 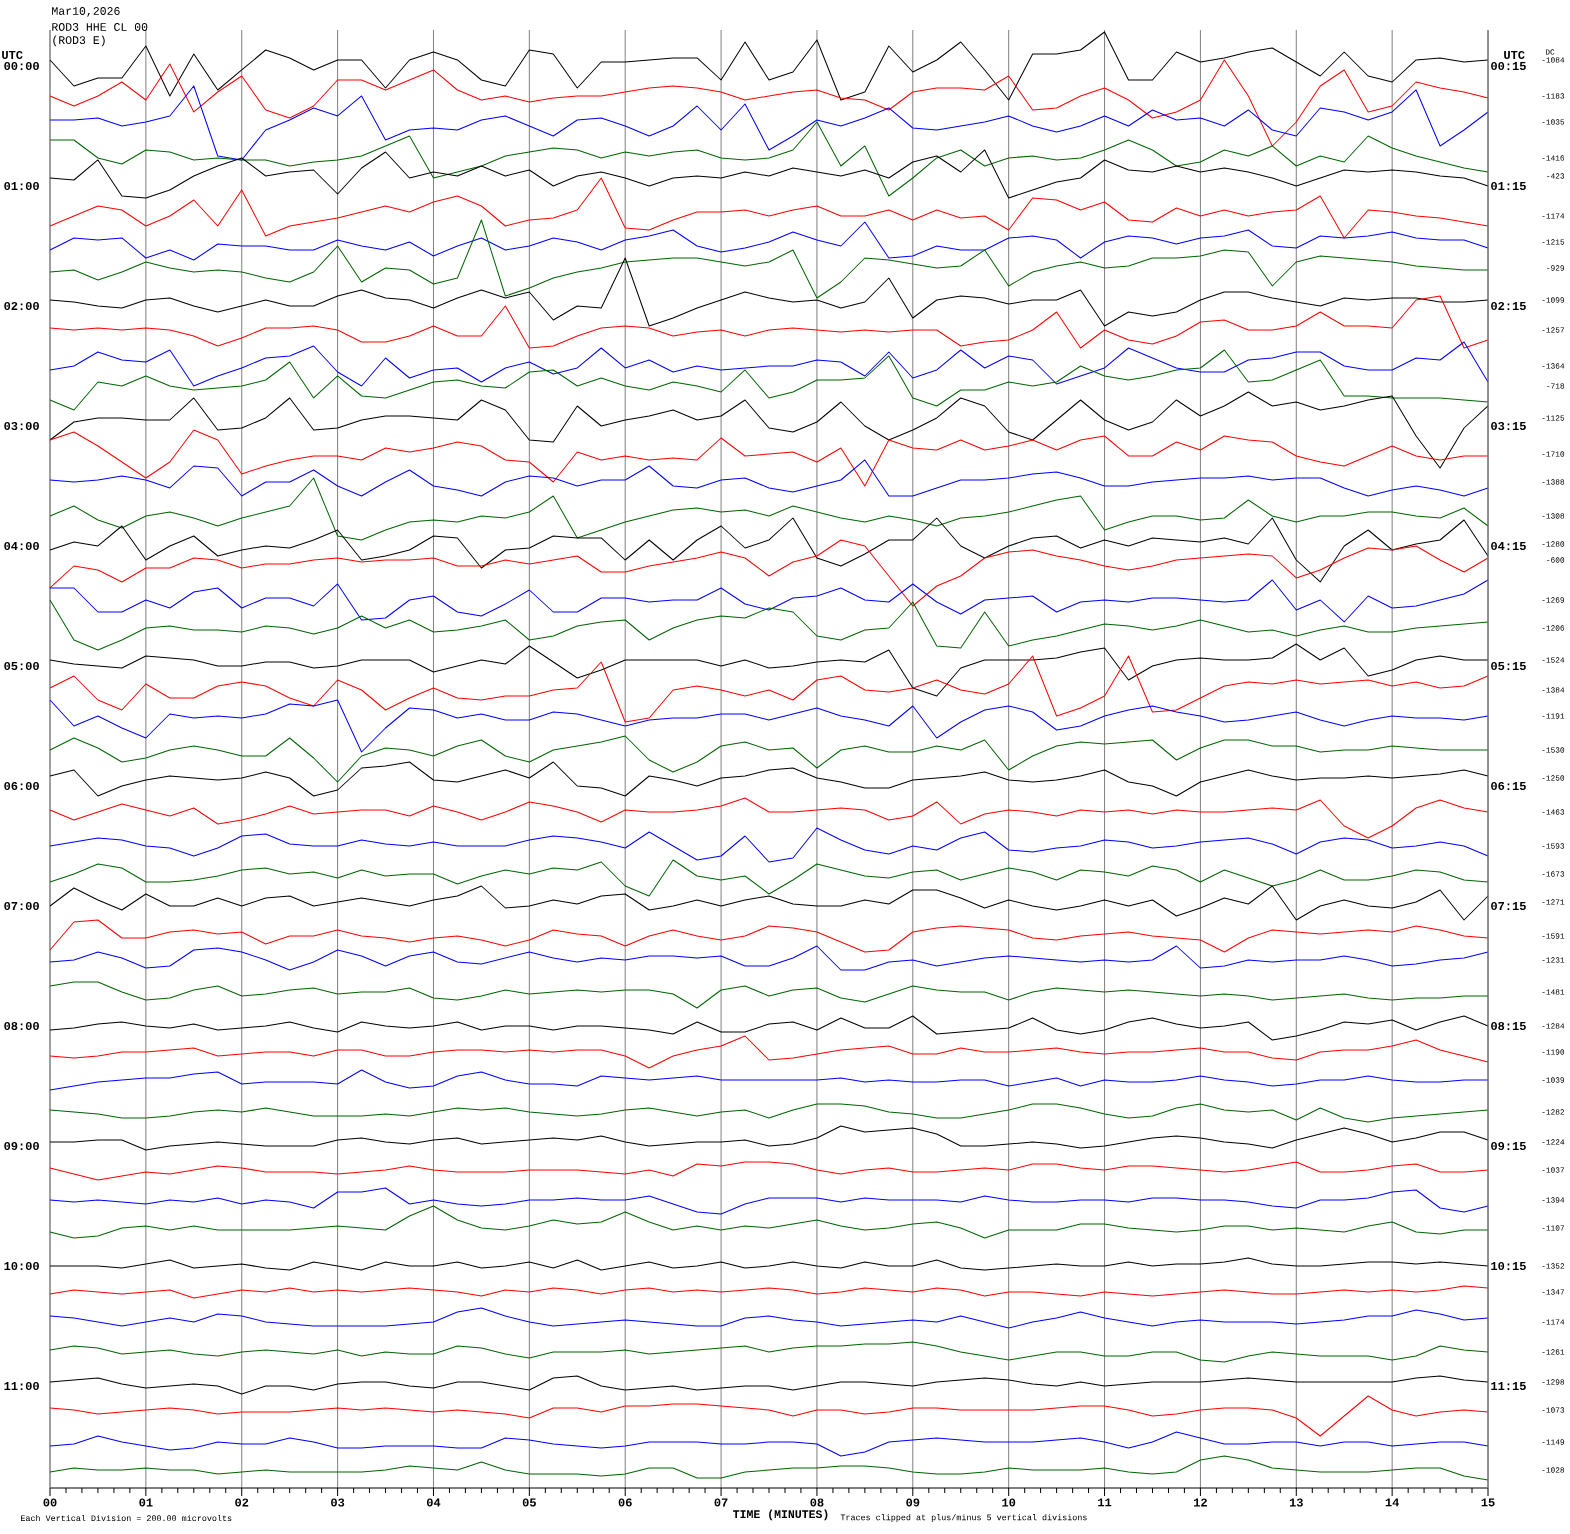 I want to click on x-tick-label: 12, so click(x=1200, y=1502).